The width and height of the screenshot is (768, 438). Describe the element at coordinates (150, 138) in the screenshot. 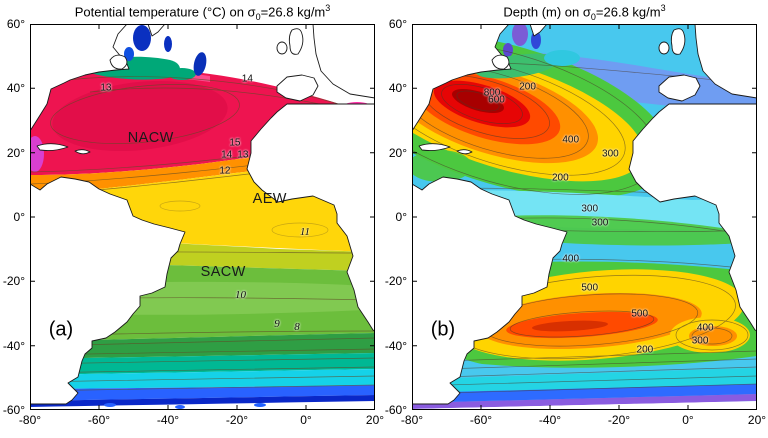

I see `water-mass-label: NACW` at that location.